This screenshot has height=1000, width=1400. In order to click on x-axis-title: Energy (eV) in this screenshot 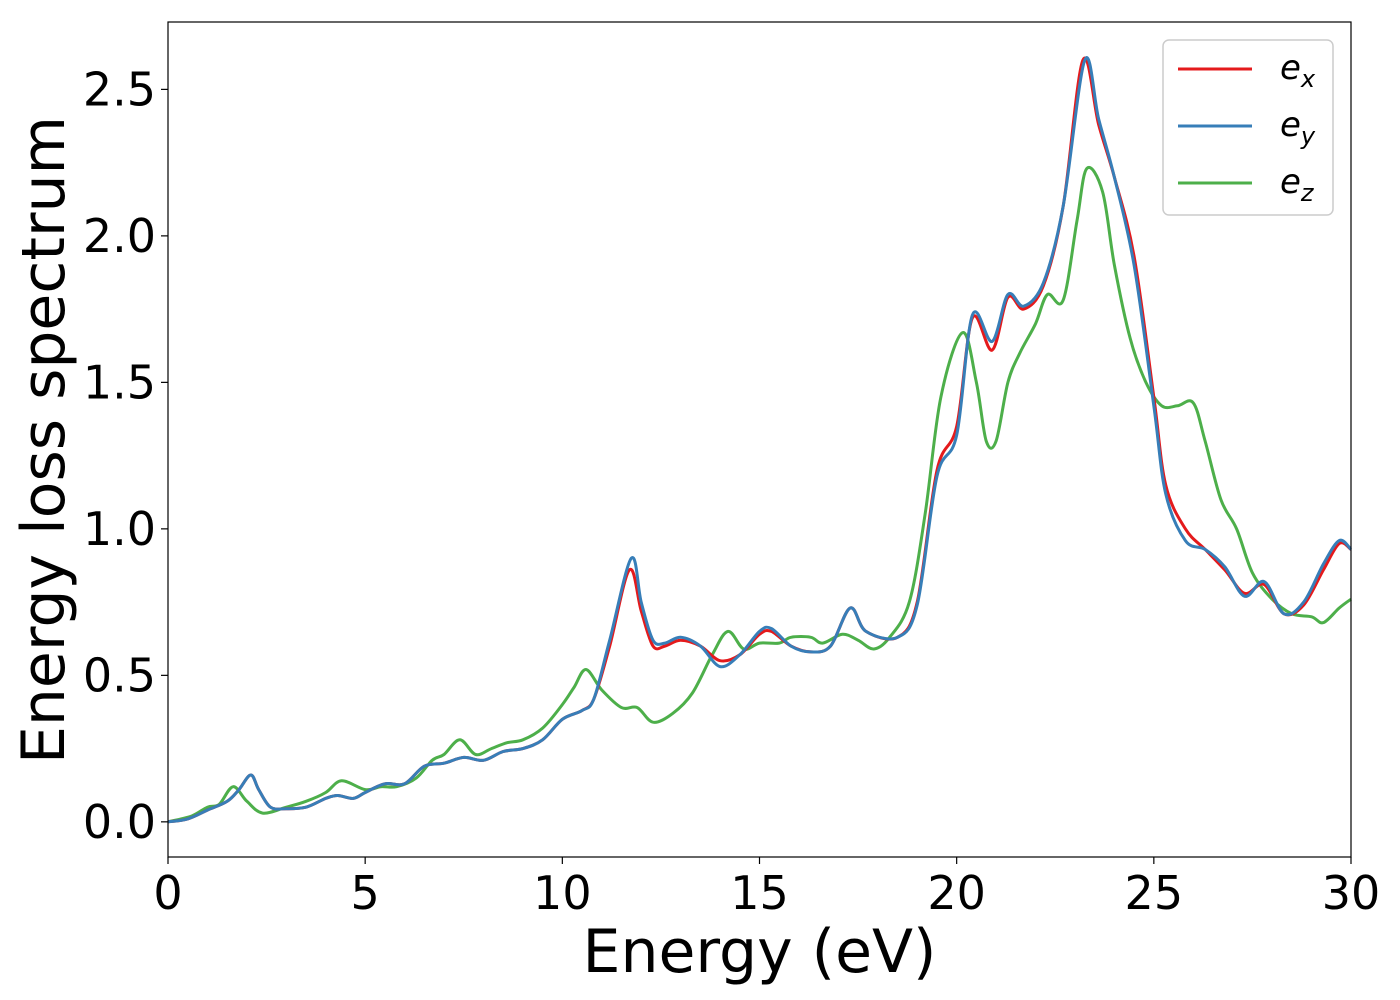, I will do `click(760, 952)`.